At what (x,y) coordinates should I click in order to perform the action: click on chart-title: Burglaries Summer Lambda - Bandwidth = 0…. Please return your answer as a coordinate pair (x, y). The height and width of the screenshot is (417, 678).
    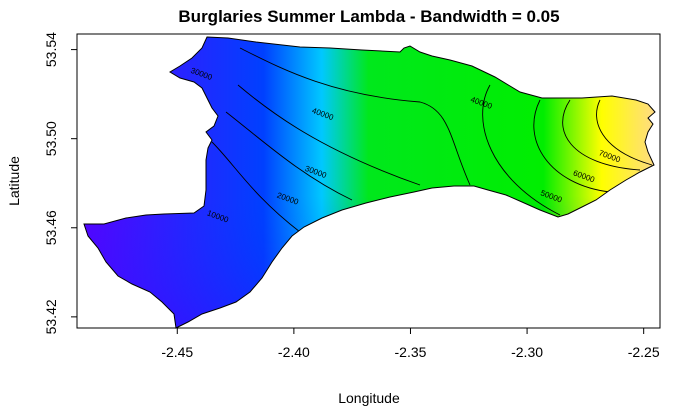
    Looking at the image, I should click on (368, 16).